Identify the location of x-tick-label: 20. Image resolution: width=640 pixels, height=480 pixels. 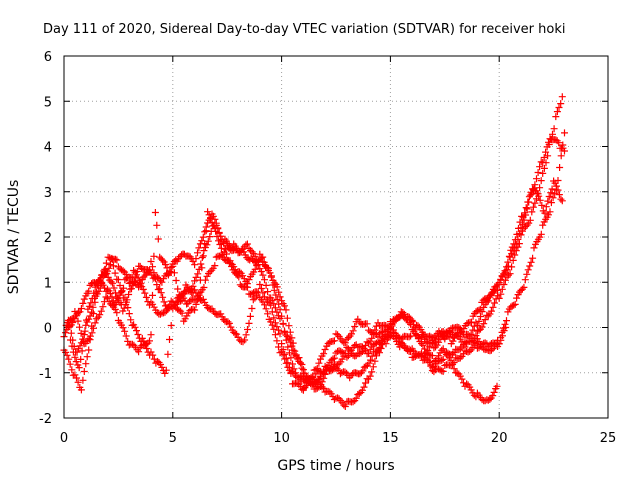
(499, 438).